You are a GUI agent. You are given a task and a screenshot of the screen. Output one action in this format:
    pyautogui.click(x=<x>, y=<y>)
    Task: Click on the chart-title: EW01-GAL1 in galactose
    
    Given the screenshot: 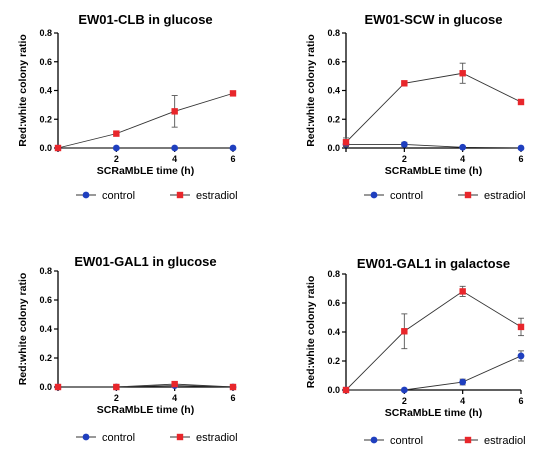 What is the action you would take?
    pyautogui.click(x=433, y=263)
    